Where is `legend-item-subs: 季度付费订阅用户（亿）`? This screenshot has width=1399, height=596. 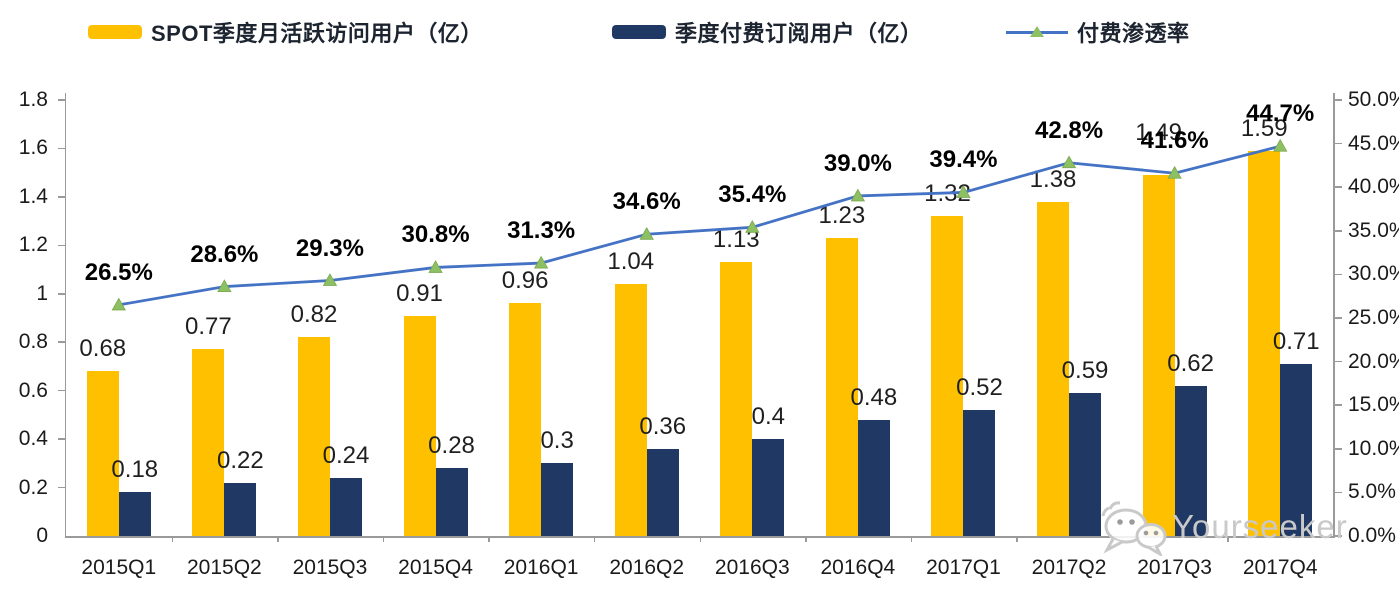
legend-item-subs: 季度付费订阅用户（亿） is located at coordinates (767, 32).